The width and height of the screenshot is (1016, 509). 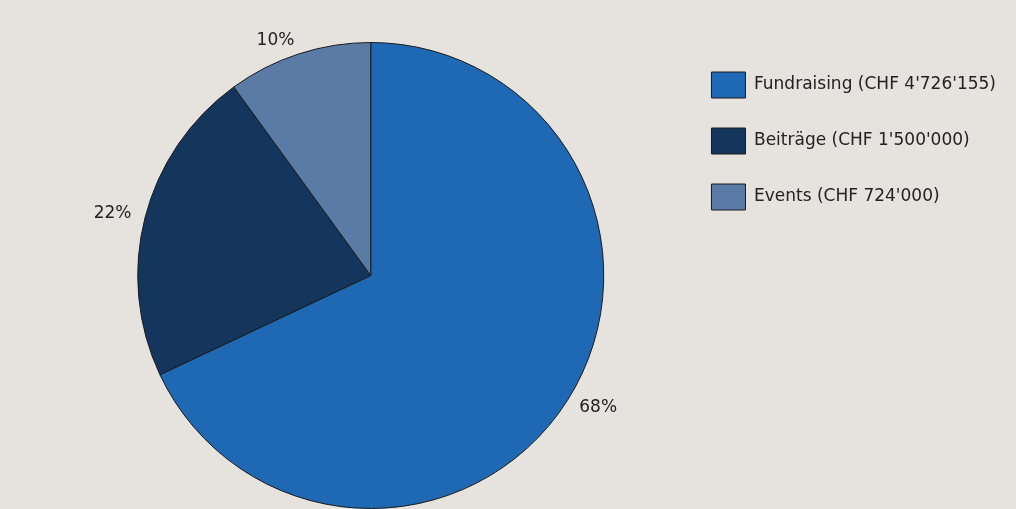 What do you see at coordinates (861, 139) in the screenshot?
I see `legend-label: Beiträge (CHF 1'500'000)` at bounding box center [861, 139].